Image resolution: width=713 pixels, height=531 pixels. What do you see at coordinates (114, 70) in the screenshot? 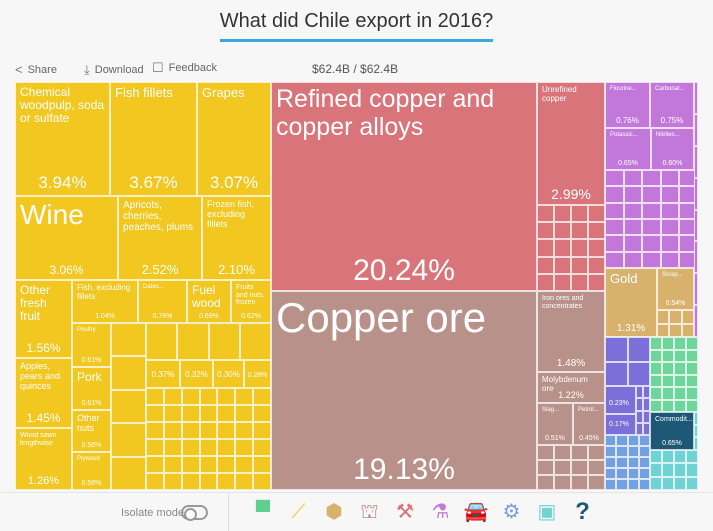
I see `download-button: ⤓ Download` at bounding box center [114, 70].